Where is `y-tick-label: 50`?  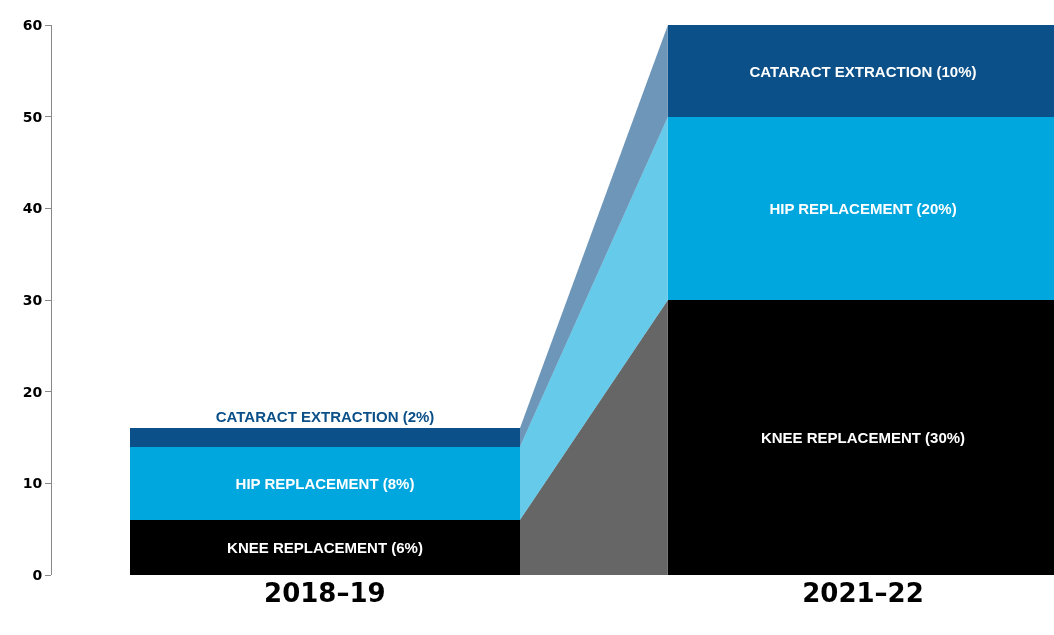
y-tick-label: 50 is located at coordinates (32, 116).